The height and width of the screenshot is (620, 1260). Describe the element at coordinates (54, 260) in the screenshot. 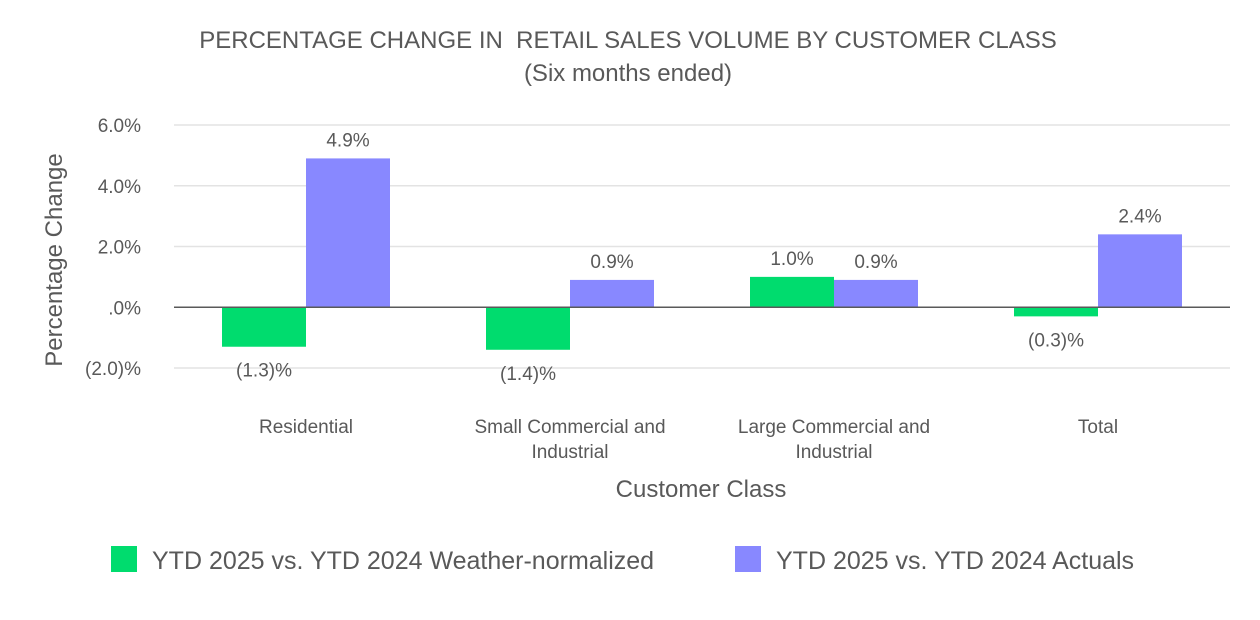

I see `y-axis-label: Percentage Change` at that location.